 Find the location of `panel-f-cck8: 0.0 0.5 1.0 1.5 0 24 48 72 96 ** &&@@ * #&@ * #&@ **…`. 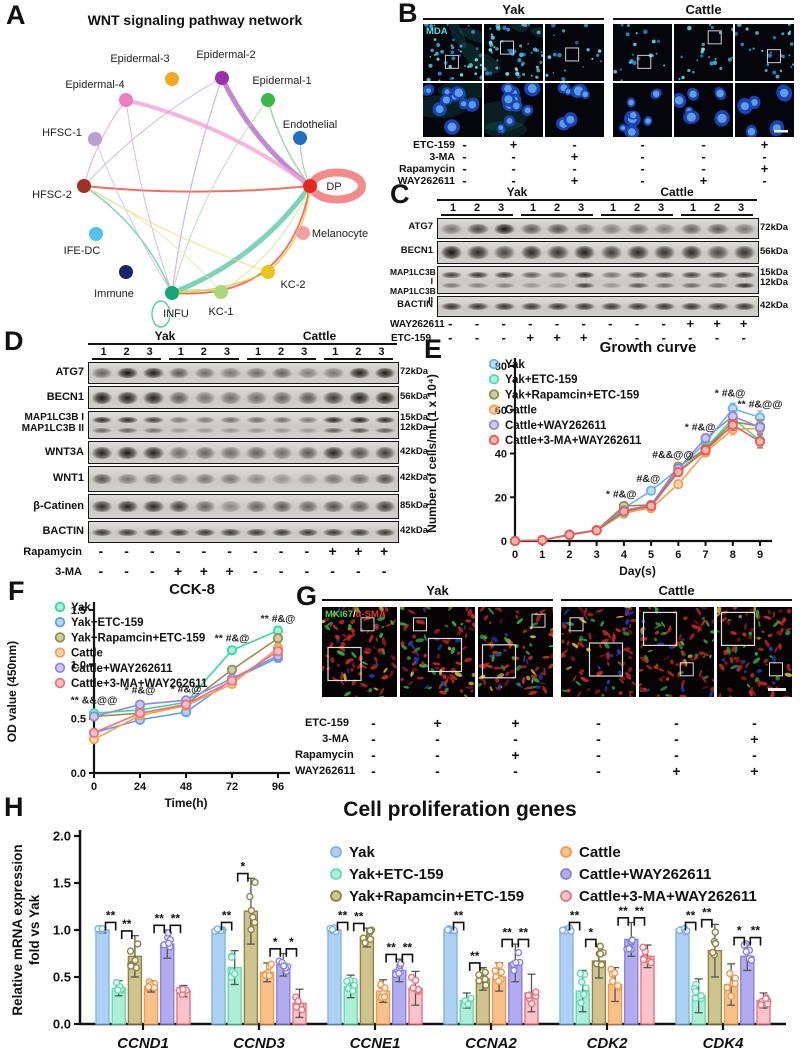

panel-f-cck8: 0.0 0.5 1.0 1.5 0 24 48 72 96 ** &&@@ * #&@ * #&@ **… is located at coordinates (170, 692).